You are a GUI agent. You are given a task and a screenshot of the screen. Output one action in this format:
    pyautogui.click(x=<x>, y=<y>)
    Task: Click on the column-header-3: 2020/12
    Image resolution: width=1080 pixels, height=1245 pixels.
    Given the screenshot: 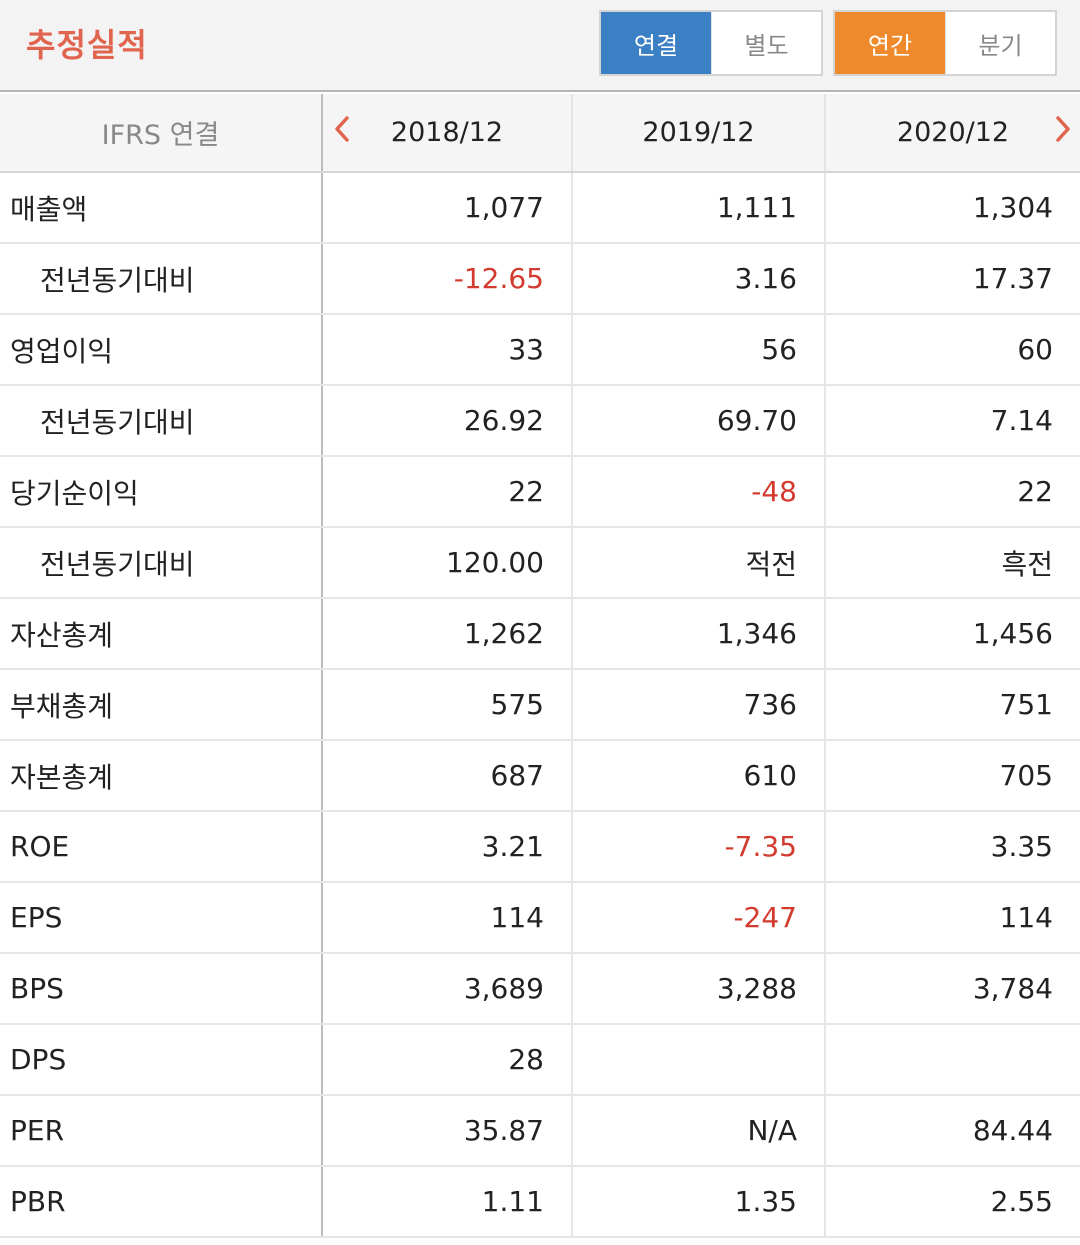 What is the action you would take?
    pyautogui.click(x=952, y=133)
    